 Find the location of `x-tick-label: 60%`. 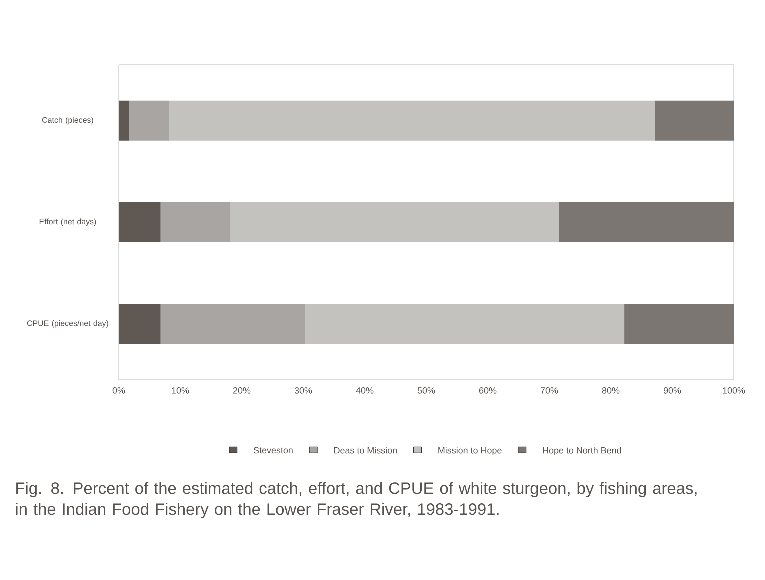

x-tick-label: 60% is located at coordinates (488, 391).